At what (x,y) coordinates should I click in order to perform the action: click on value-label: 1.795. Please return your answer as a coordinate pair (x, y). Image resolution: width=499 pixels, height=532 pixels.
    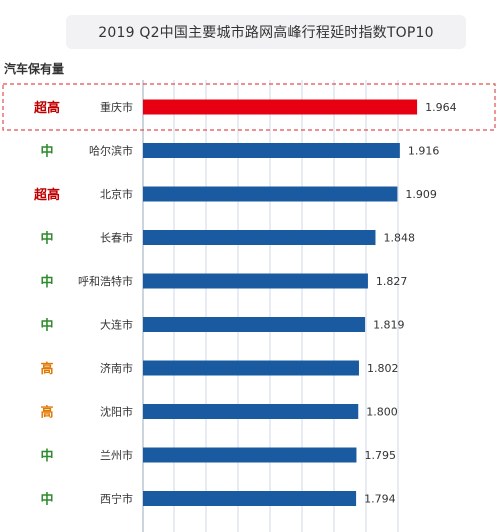
    Looking at the image, I should click on (380, 455).